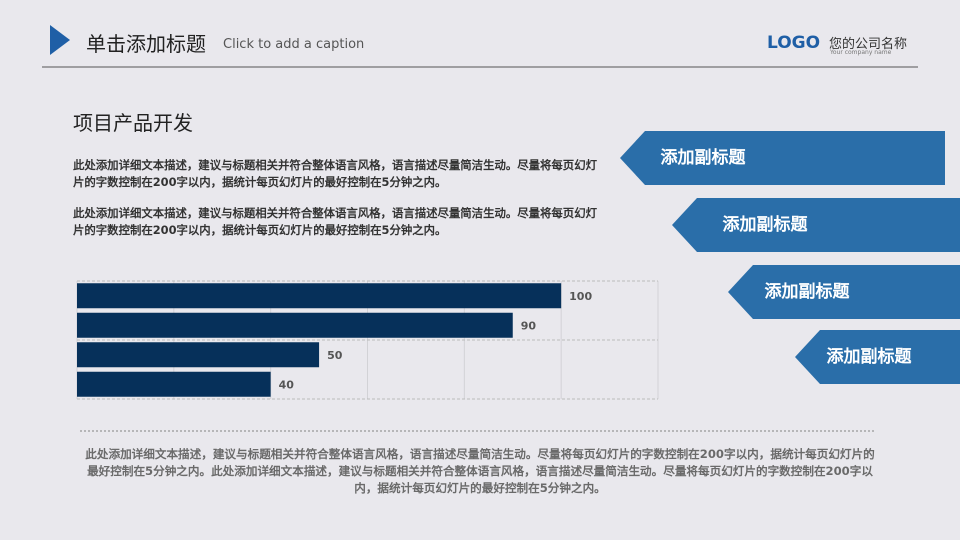 The image size is (960, 540). What do you see at coordinates (335, 355) in the screenshot?
I see `data-label: 50` at bounding box center [335, 355].